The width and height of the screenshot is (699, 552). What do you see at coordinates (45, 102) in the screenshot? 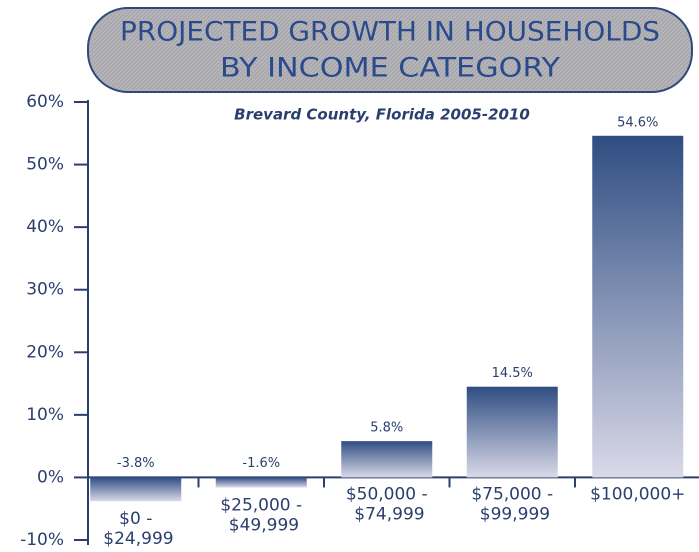
I see `y-tick-label: 60%` at bounding box center [45, 102].